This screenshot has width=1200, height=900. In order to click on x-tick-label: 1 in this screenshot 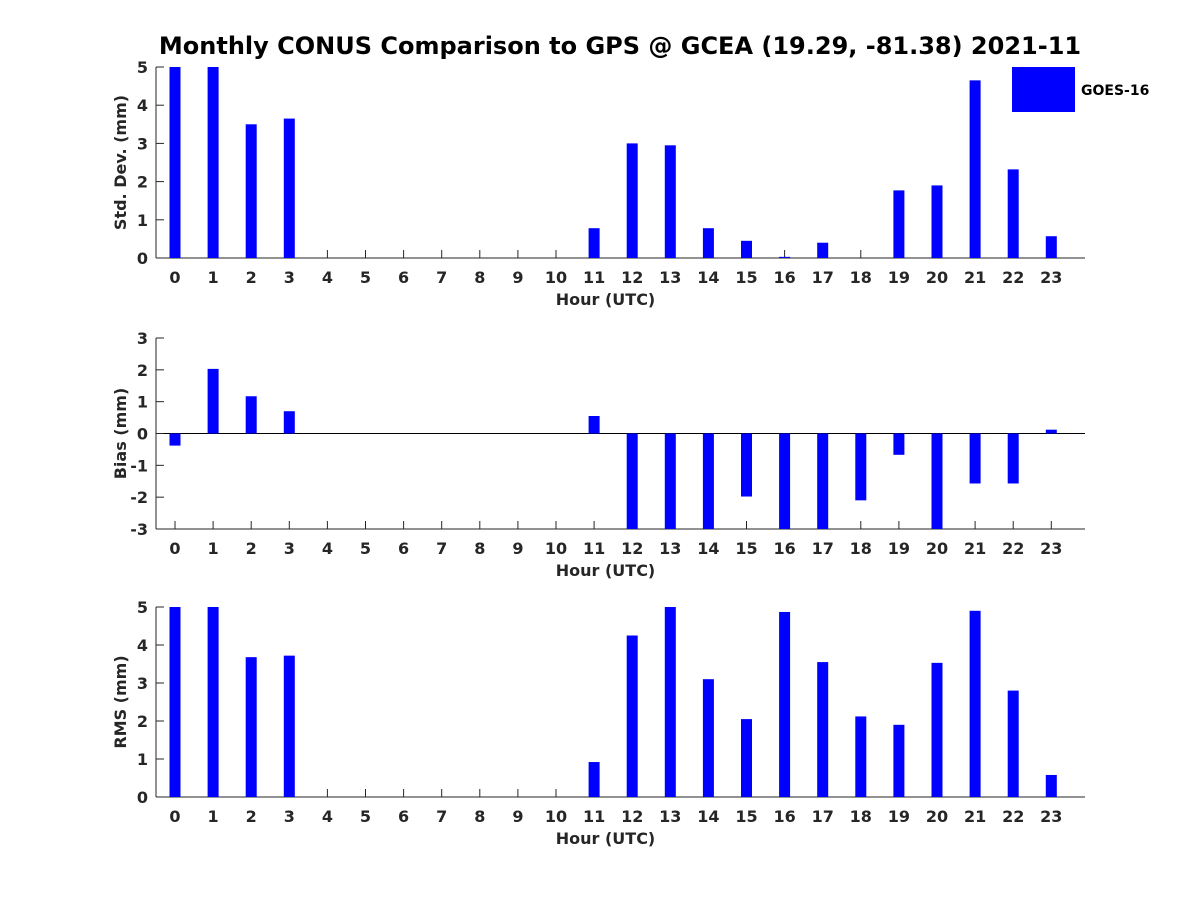, I will do `click(213, 816)`.